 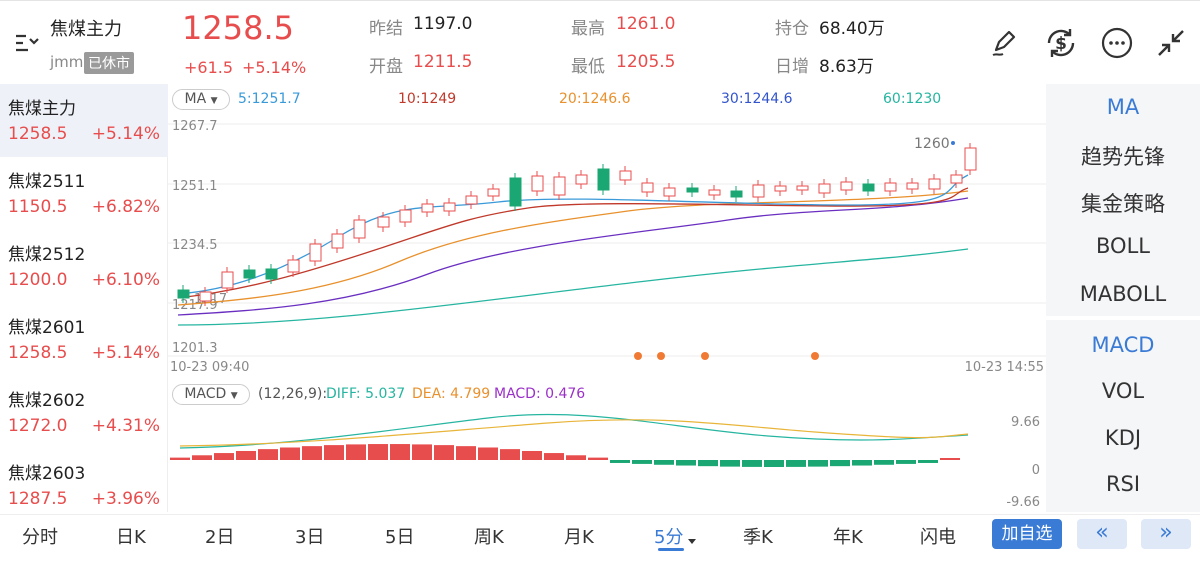 I want to click on contract-list-item: 焦煤2601 1258.5 +5.14%, so click(x=84, y=339).